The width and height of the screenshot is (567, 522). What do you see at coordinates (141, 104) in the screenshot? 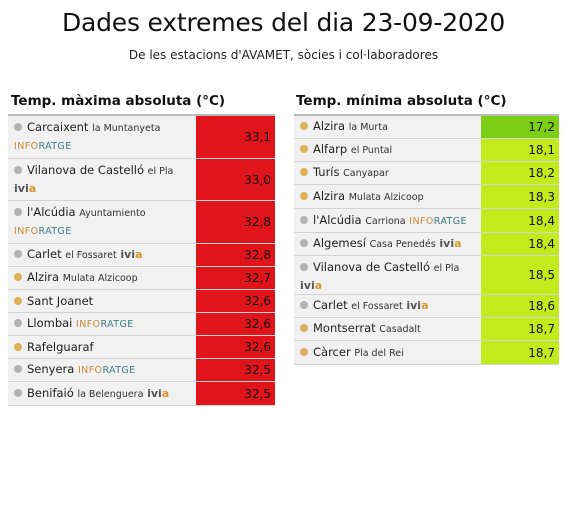
I see `max-table-title: Temp. màxima absoluta (°C)` at bounding box center [141, 104].